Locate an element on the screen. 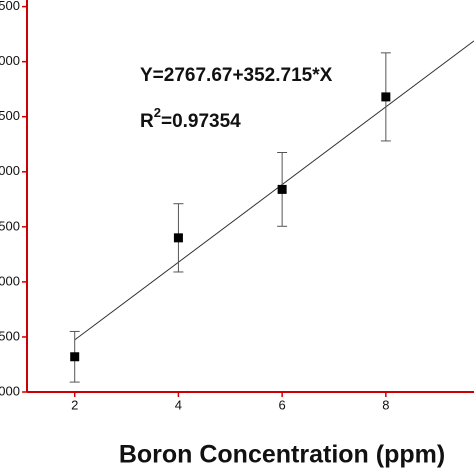  r2-base: R is located at coordinates (147, 121).